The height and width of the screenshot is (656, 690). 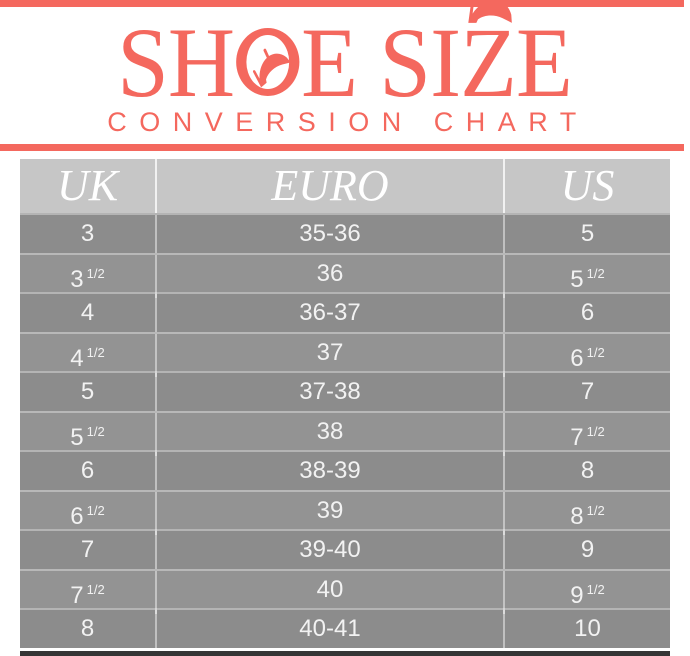 I want to click on page-title: SH E SI ZE, so click(x=345, y=56).